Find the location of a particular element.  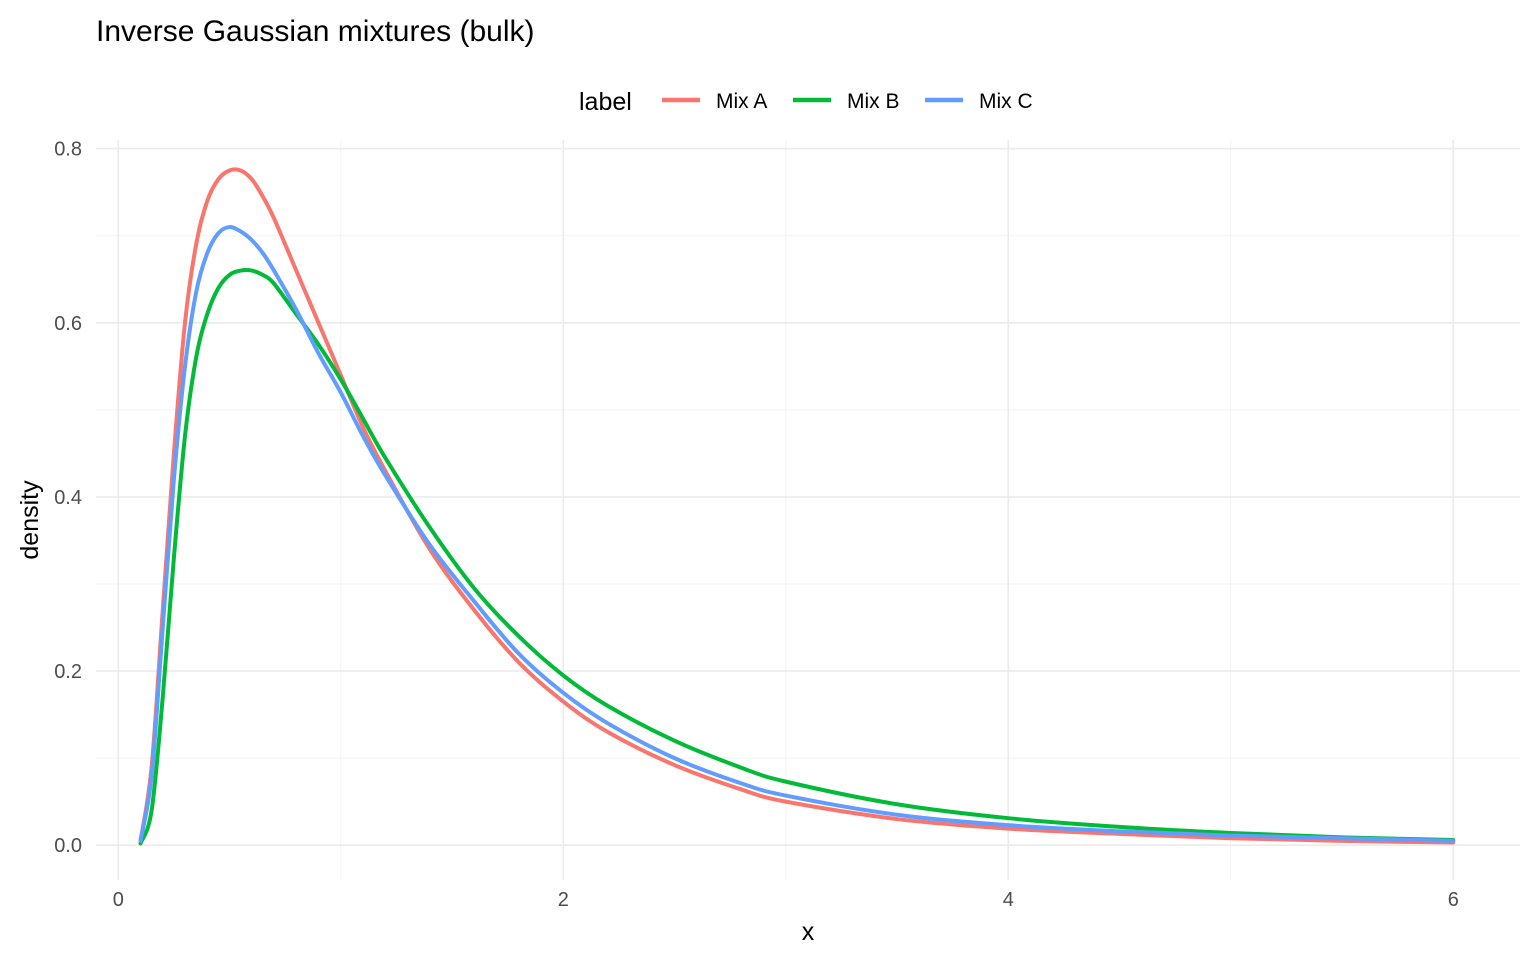

legend: label Mix A Mix B Mix C is located at coordinates (806, 102).